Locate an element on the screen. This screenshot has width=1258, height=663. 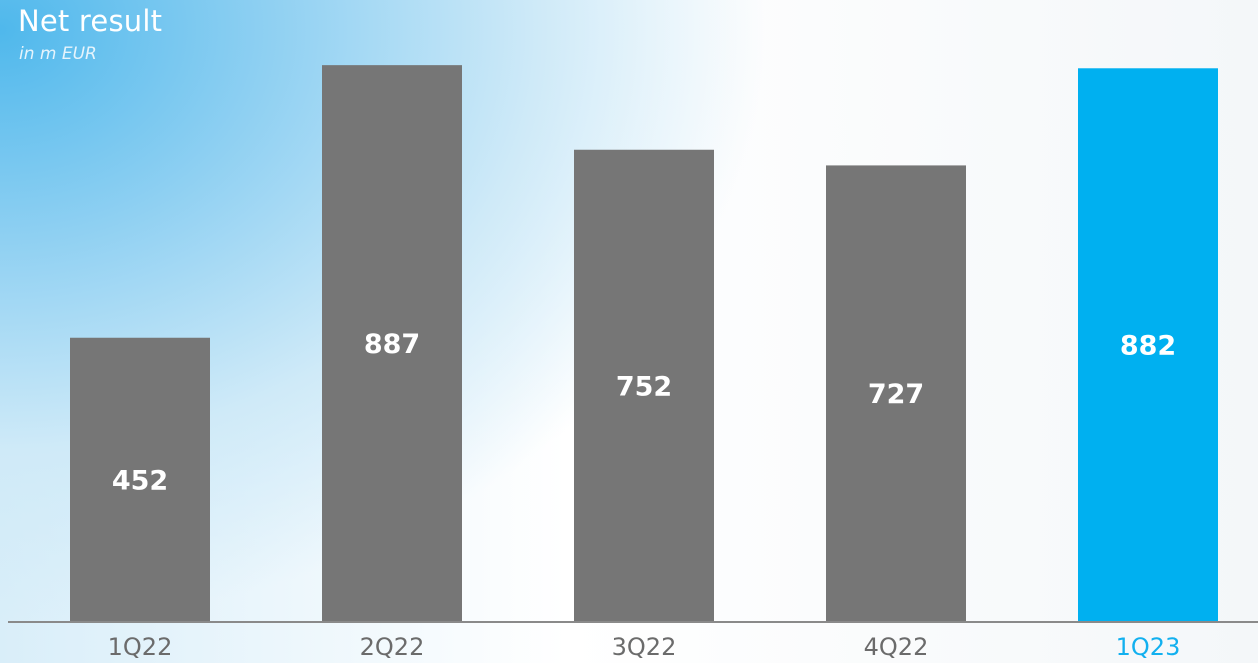
x-tick-label-3Q22: 3Q22 is located at coordinates (644, 647).